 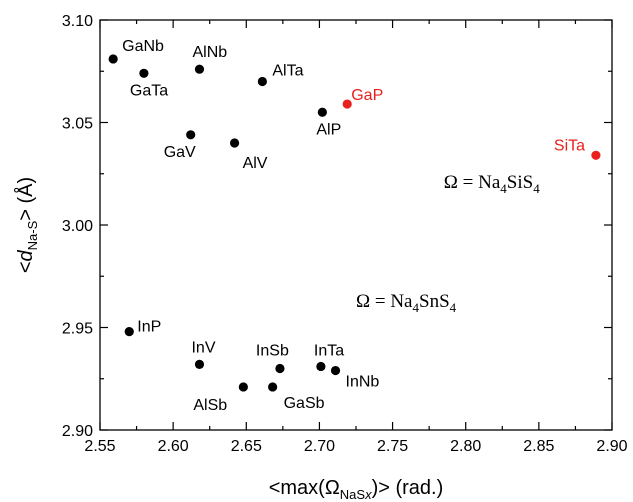 What do you see at coordinates (273, 387) in the screenshot?
I see `point-gasb` at bounding box center [273, 387].